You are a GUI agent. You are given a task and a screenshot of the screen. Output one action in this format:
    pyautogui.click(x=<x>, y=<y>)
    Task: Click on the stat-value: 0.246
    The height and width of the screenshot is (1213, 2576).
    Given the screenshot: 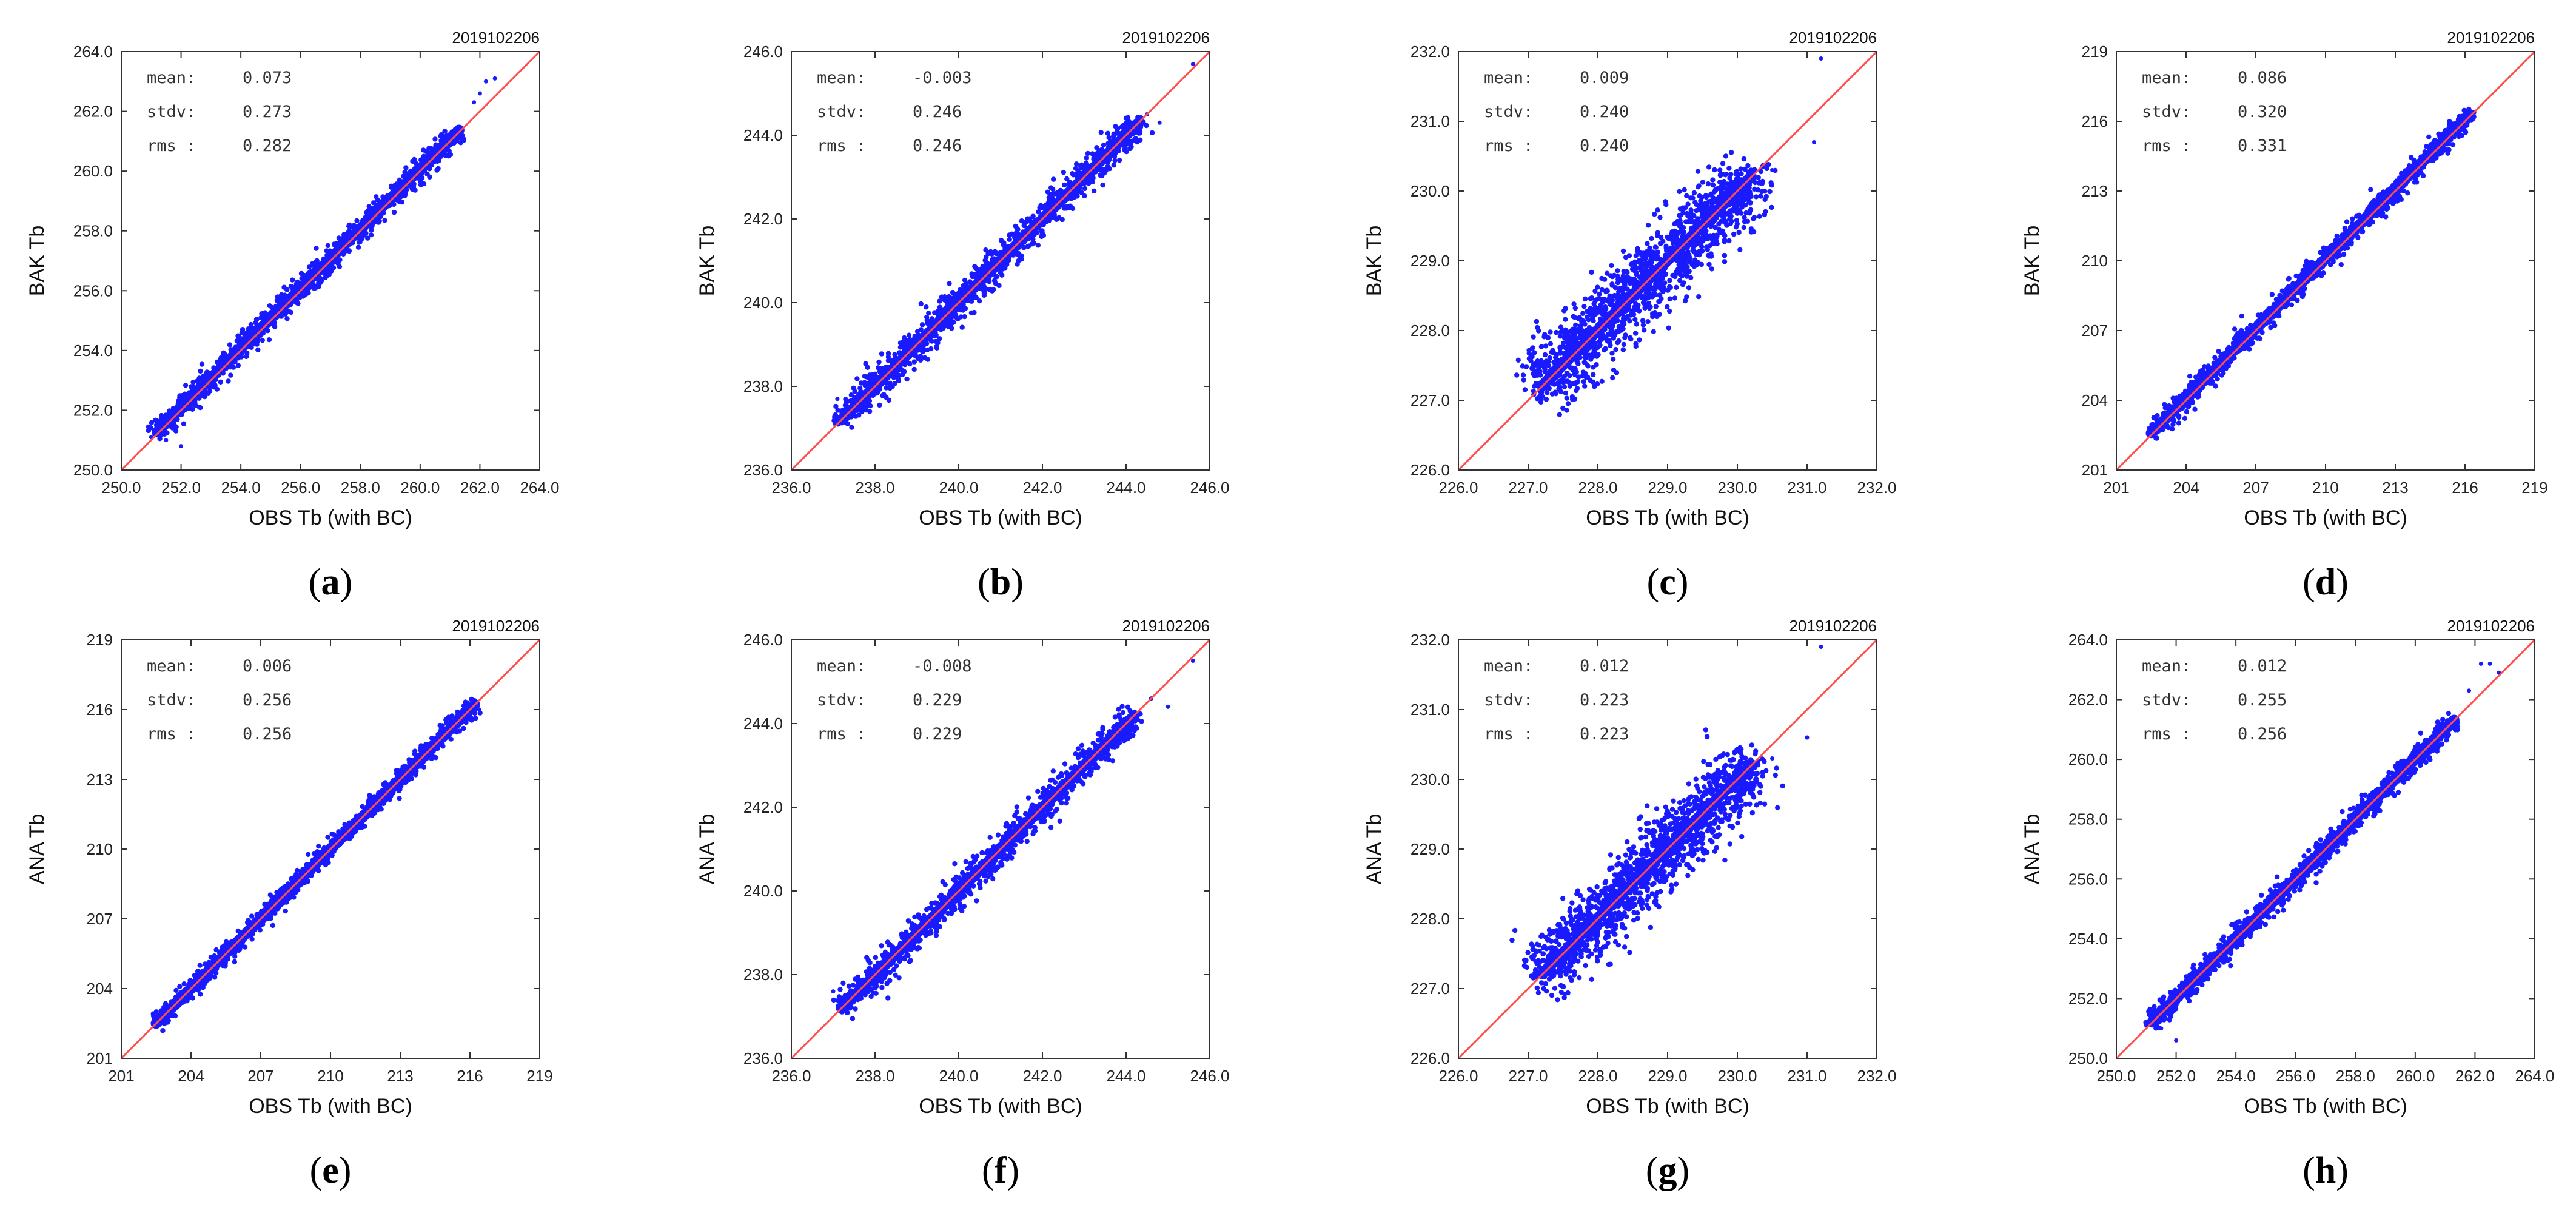 What is the action you would take?
    pyautogui.click(x=937, y=145)
    